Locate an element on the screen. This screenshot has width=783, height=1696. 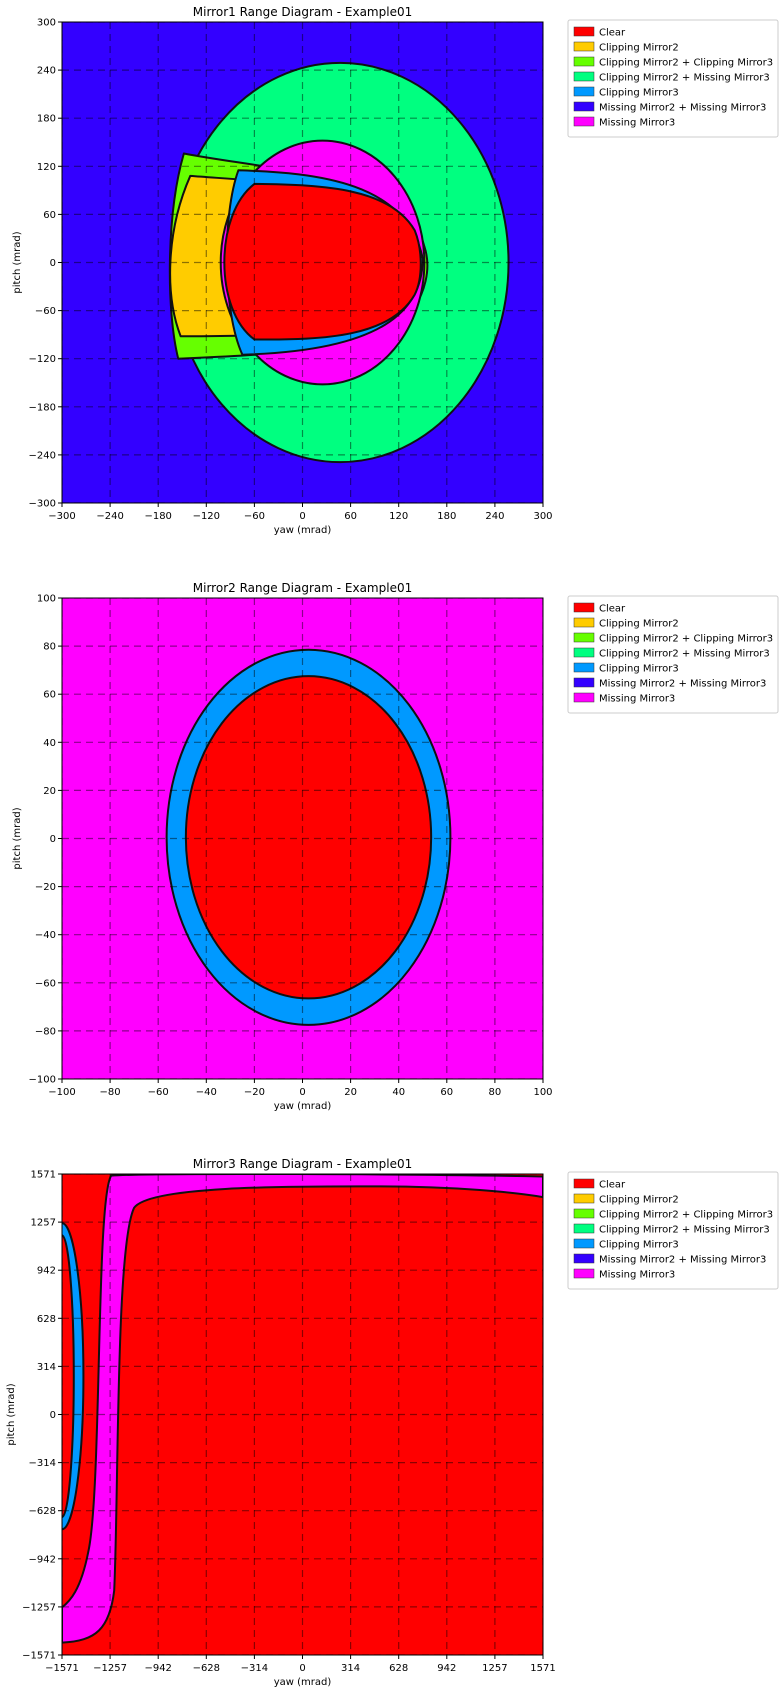
y-tick-label: 40 is located at coordinates (49, 743).